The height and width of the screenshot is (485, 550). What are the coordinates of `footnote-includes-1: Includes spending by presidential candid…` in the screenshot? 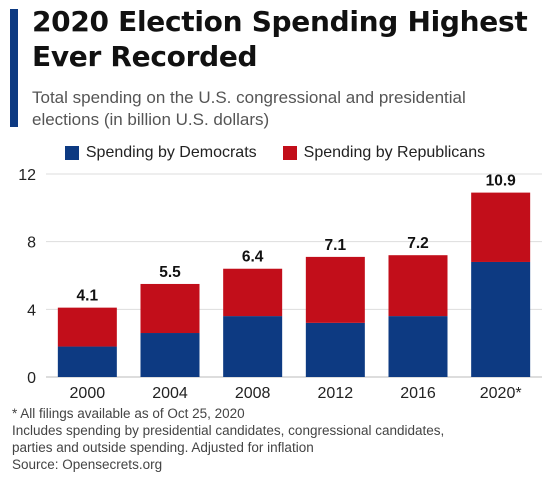 It's located at (228, 430).